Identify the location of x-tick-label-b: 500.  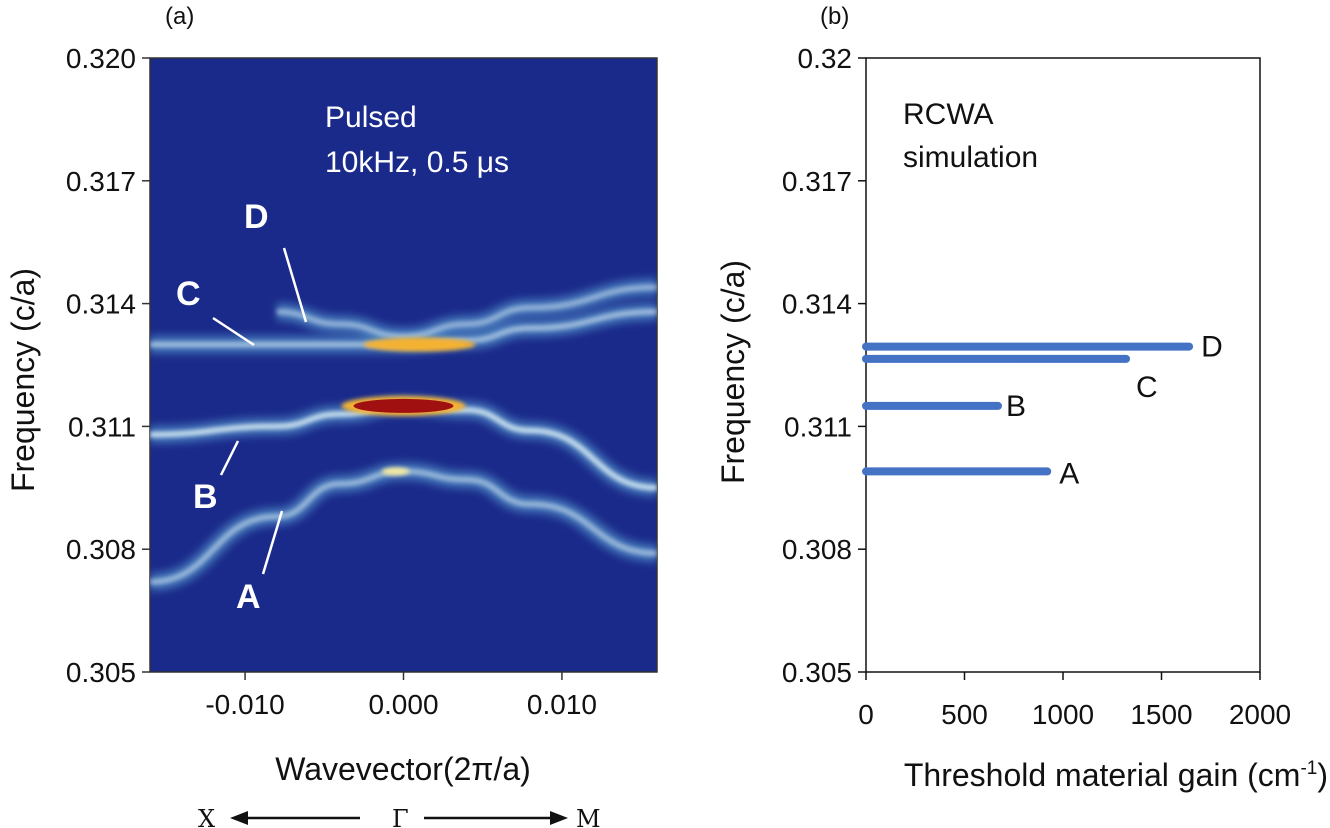
(964, 714).